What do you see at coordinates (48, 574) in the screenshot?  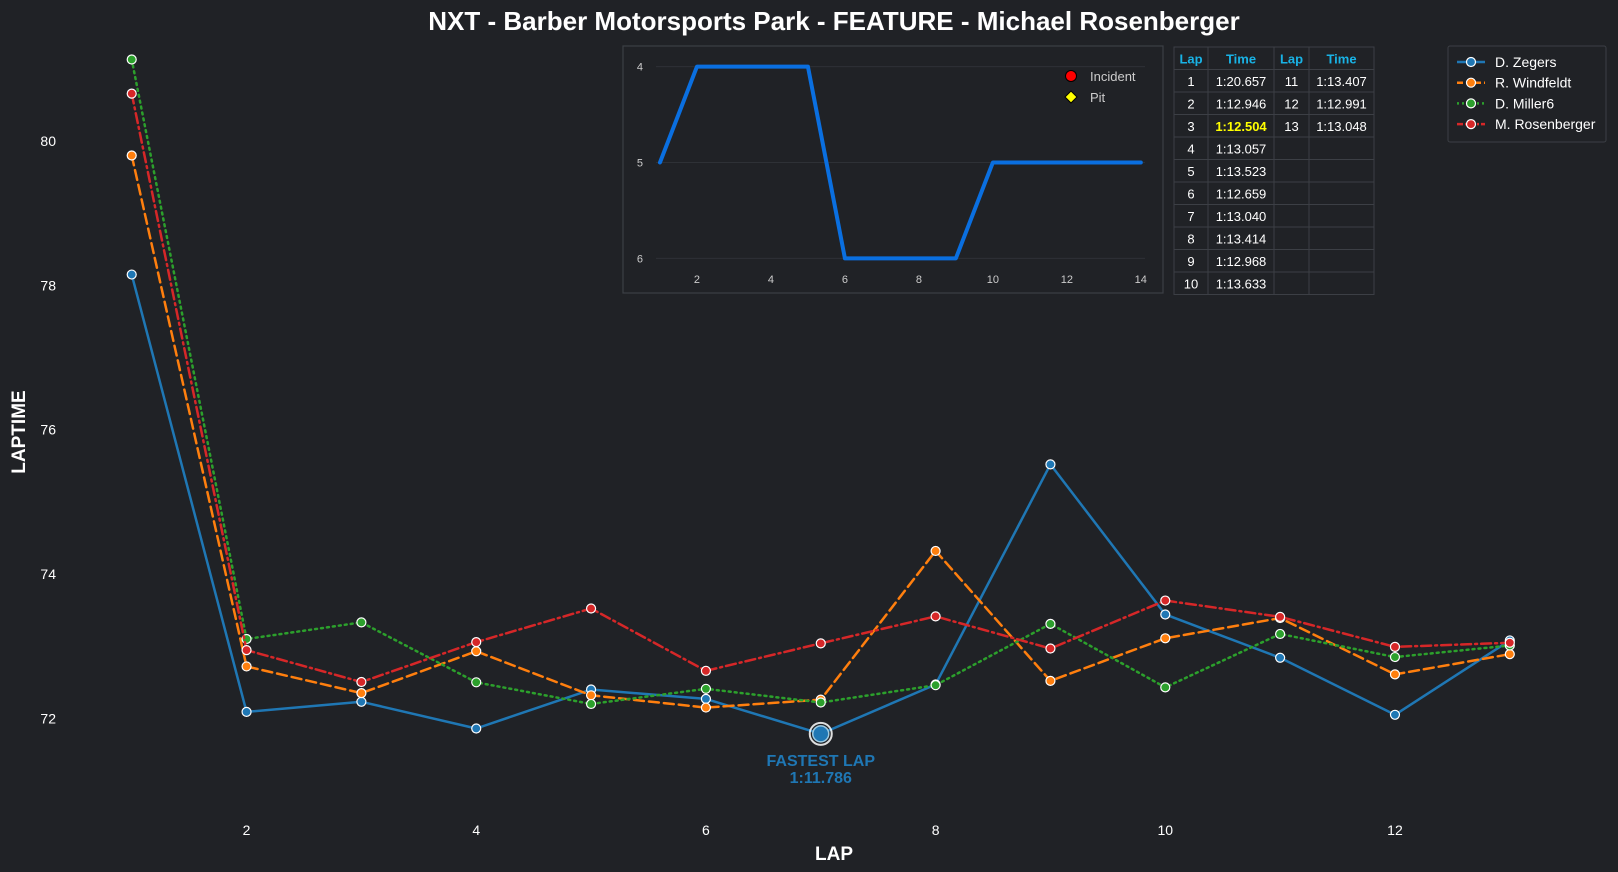 I see `y-tick-label: 74` at bounding box center [48, 574].